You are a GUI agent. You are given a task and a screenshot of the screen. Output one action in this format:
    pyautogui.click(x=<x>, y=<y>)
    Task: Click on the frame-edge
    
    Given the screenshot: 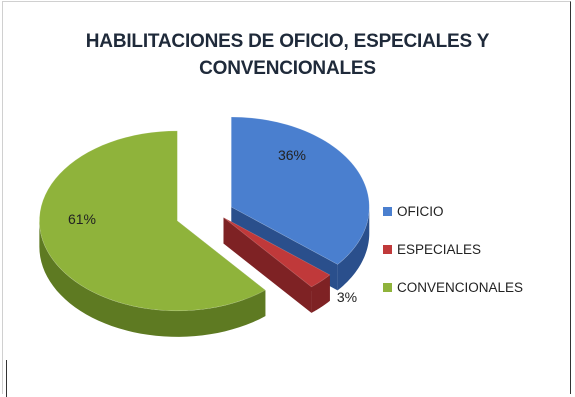 What is the action you would take?
    pyautogui.click(x=6, y=378)
    